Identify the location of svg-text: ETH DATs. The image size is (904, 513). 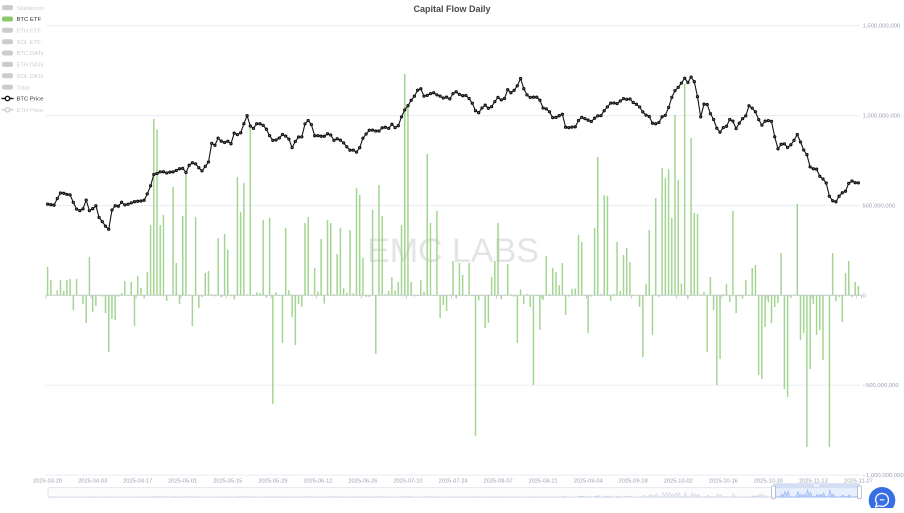
(30, 66).